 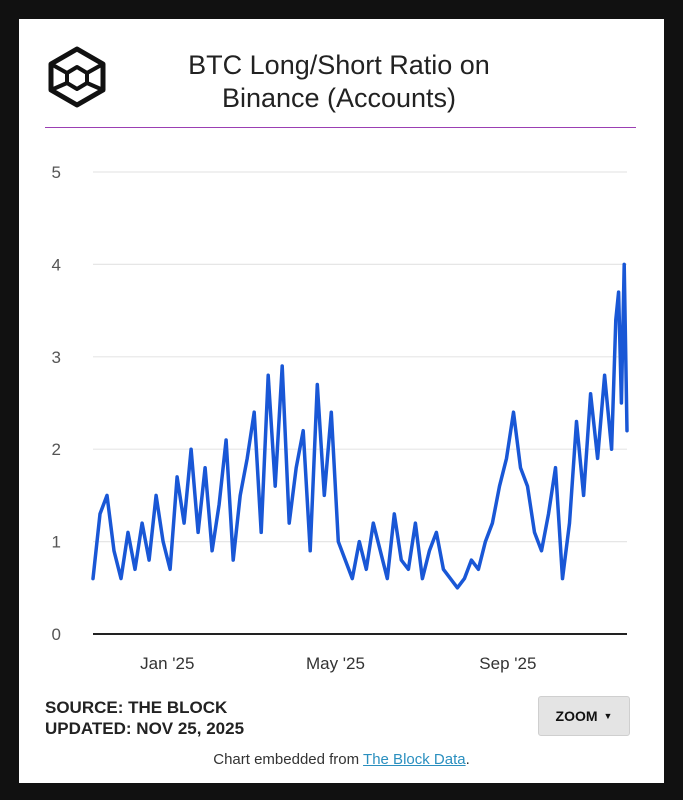 What do you see at coordinates (507, 663) in the screenshot?
I see `x-tick-label: Sep '25` at bounding box center [507, 663].